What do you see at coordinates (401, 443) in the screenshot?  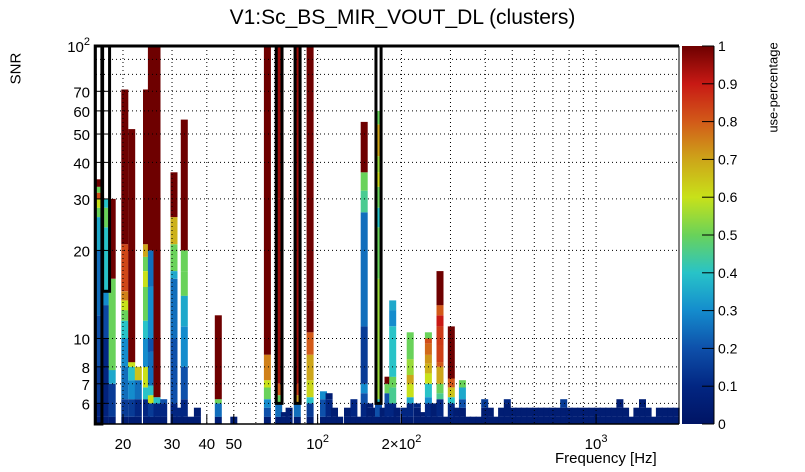 I see `x-tick-label: 2×10²` at bounding box center [401, 443].